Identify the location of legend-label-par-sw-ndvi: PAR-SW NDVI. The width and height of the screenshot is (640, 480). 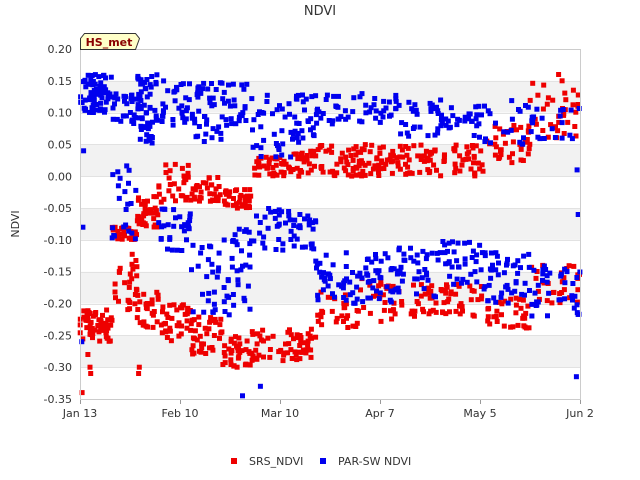
(374, 461).